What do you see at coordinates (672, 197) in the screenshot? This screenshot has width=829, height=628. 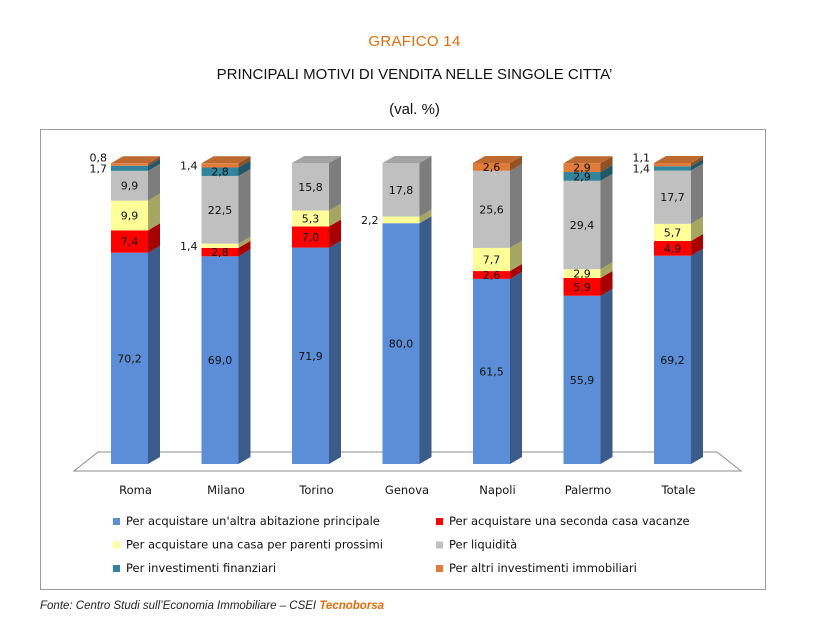 I see `data-label-totale-3: 17,7` at bounding box center [672, 197].